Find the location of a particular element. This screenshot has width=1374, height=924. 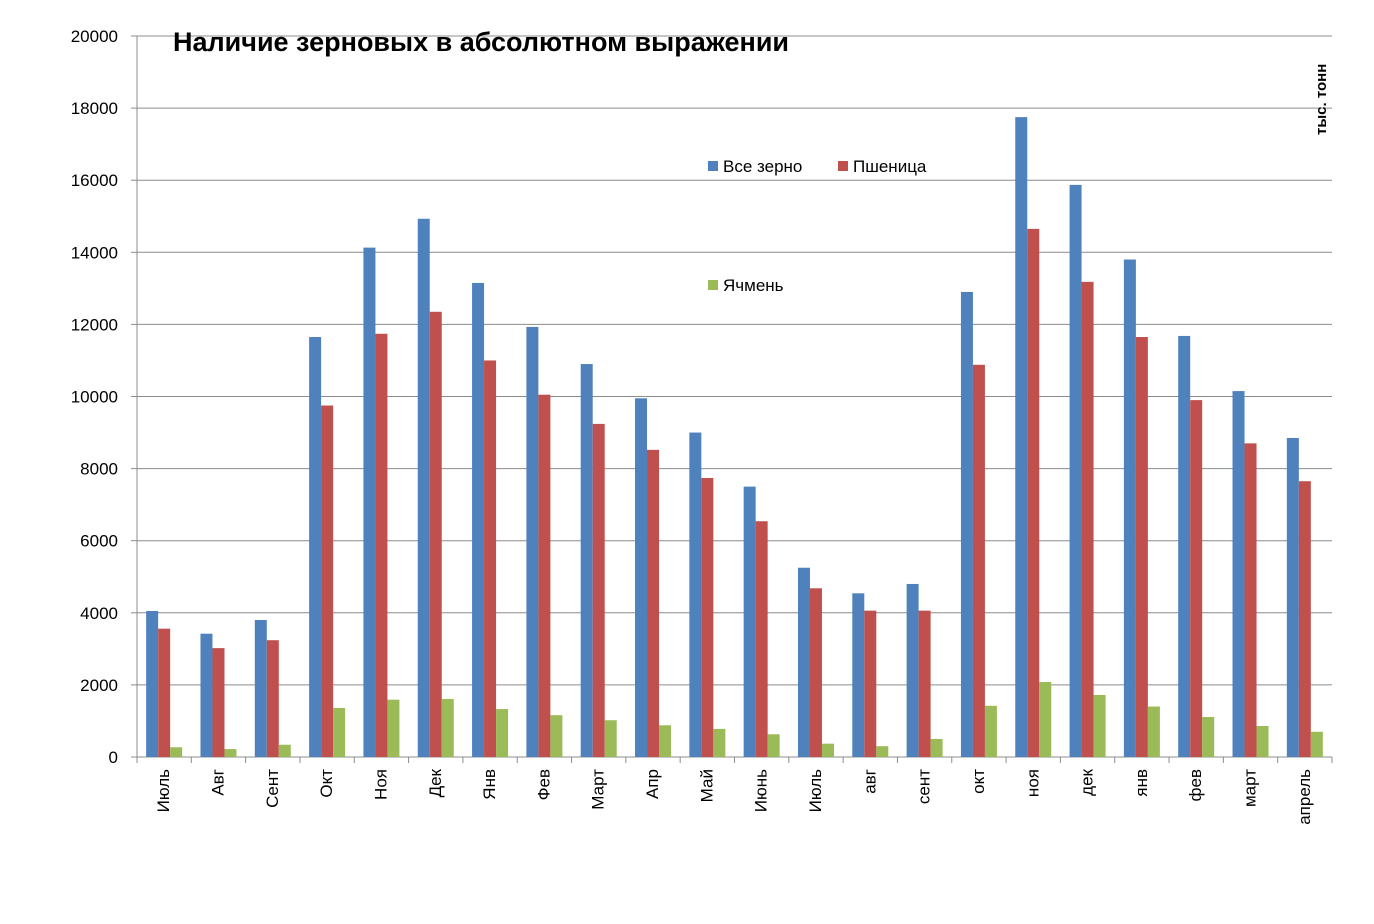

x-tick-label: Май is located at coordinates (706, 785).